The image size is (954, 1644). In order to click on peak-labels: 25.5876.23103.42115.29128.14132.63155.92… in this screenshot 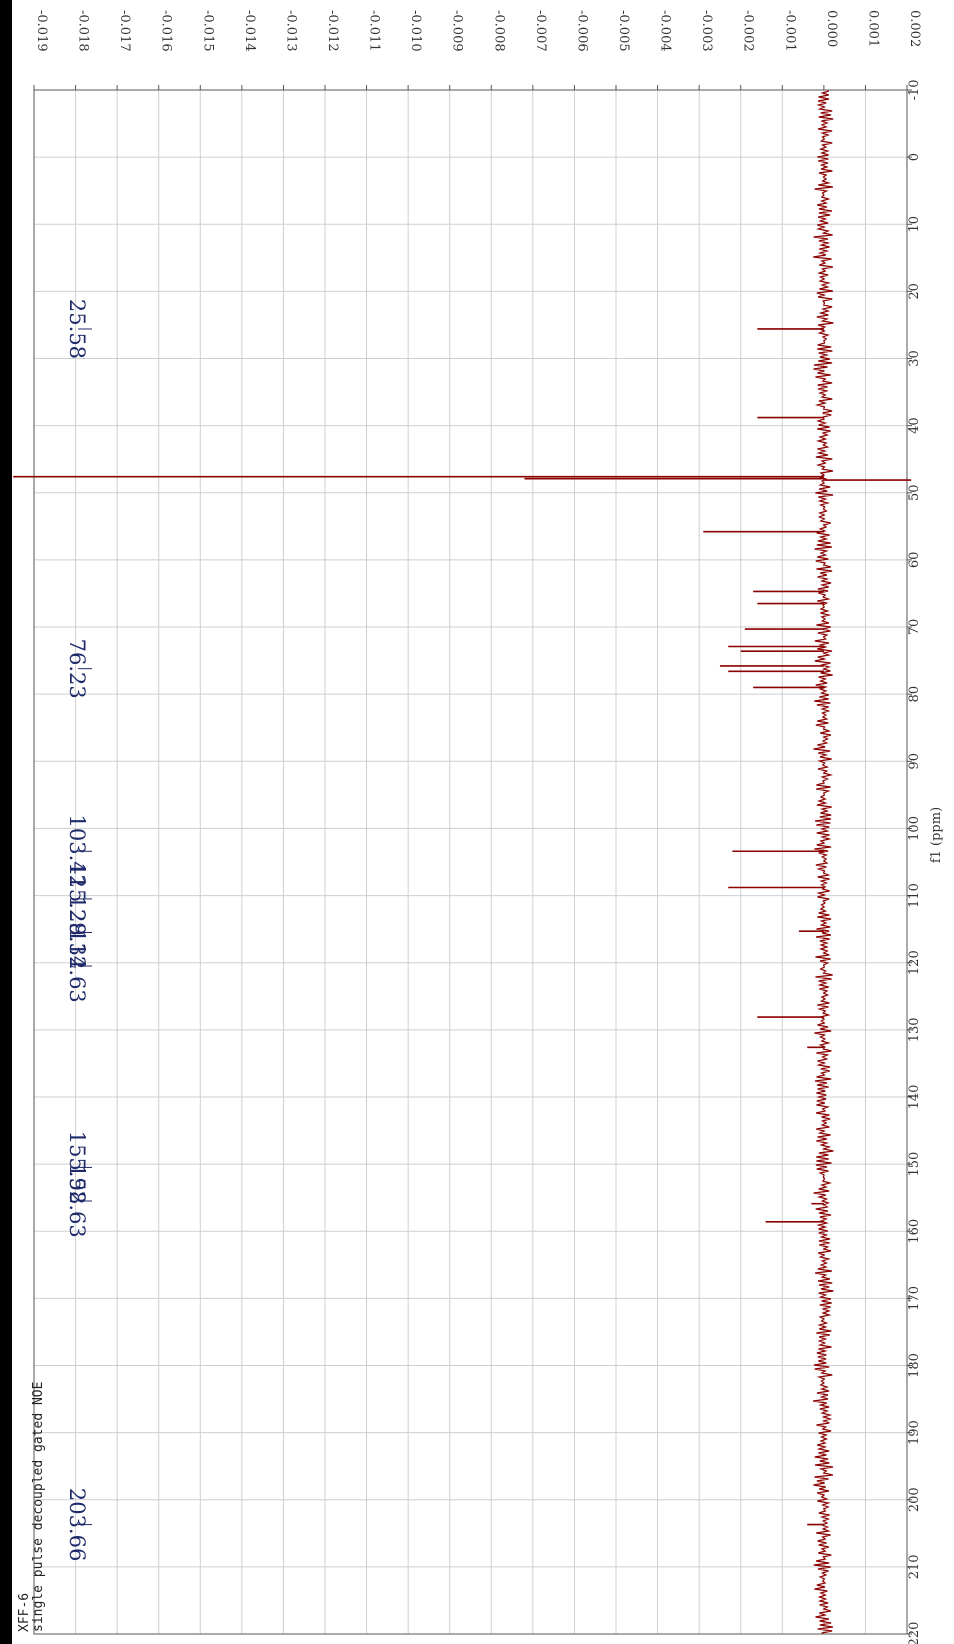, I will do `click(78, 930)`.